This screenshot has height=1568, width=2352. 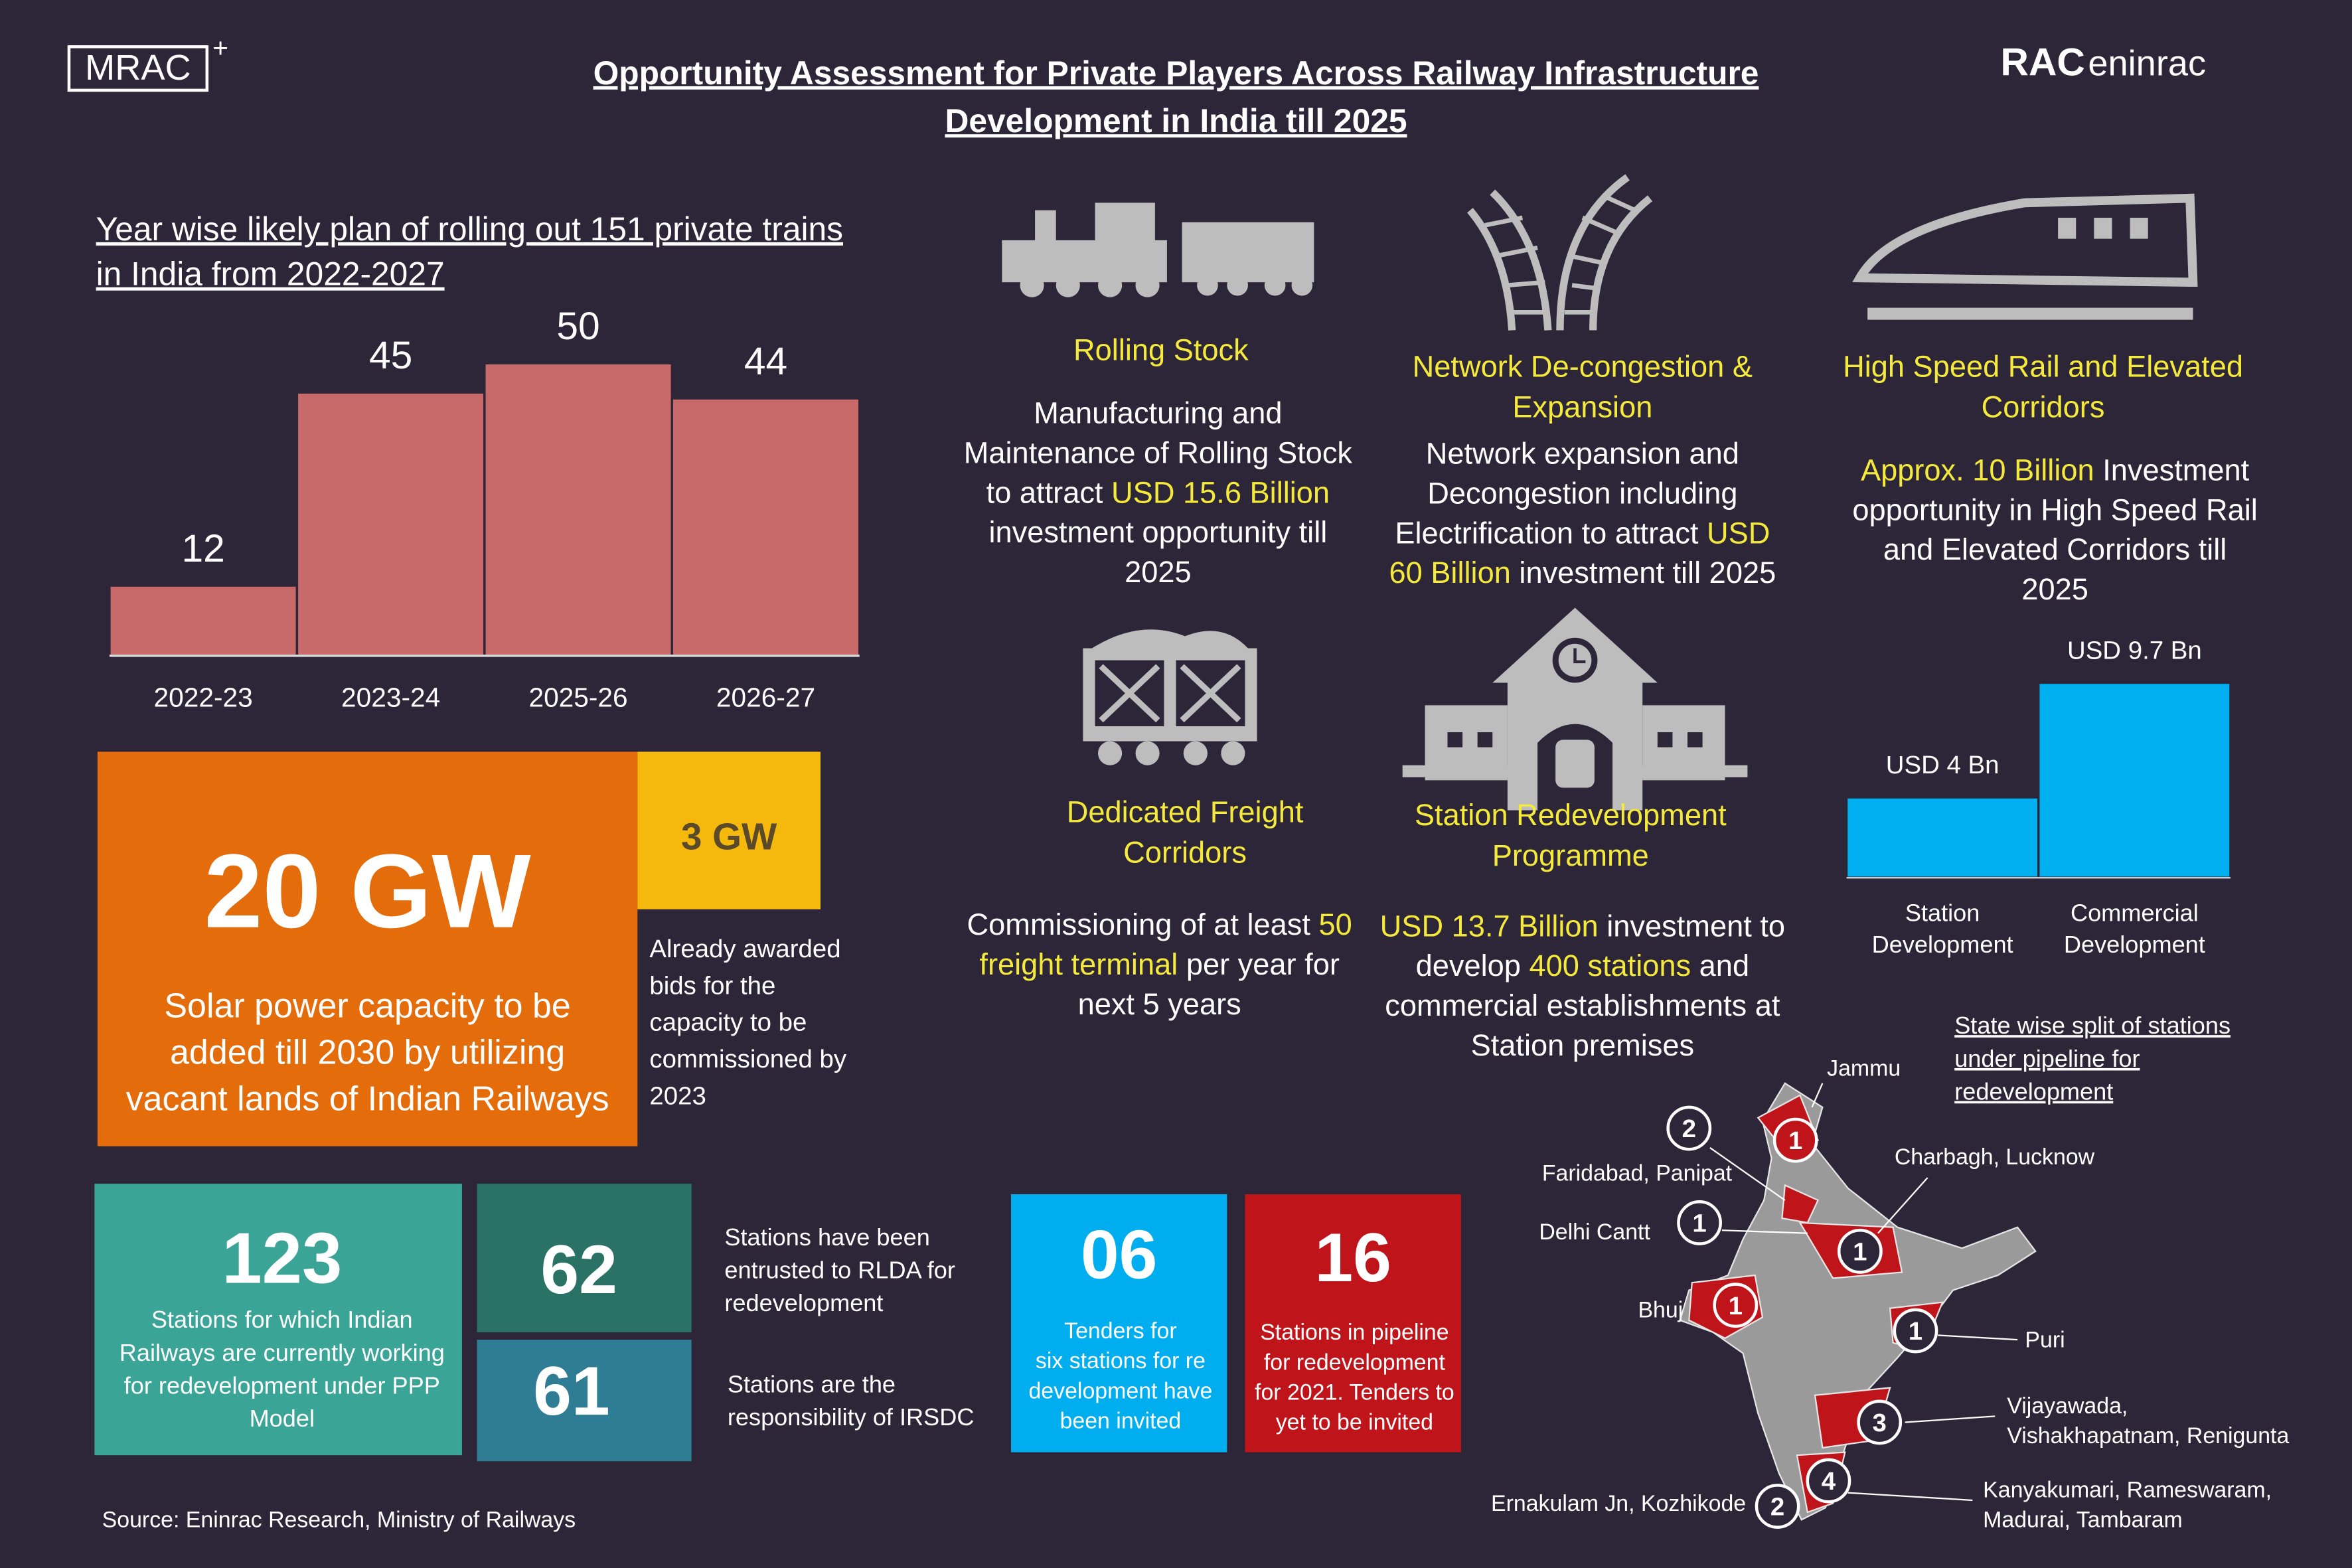 What do you see at coordinates (1159, 1004) in the screenshot?
I see `text-segment: next 5 years` at bounding box center [1159, 1004].